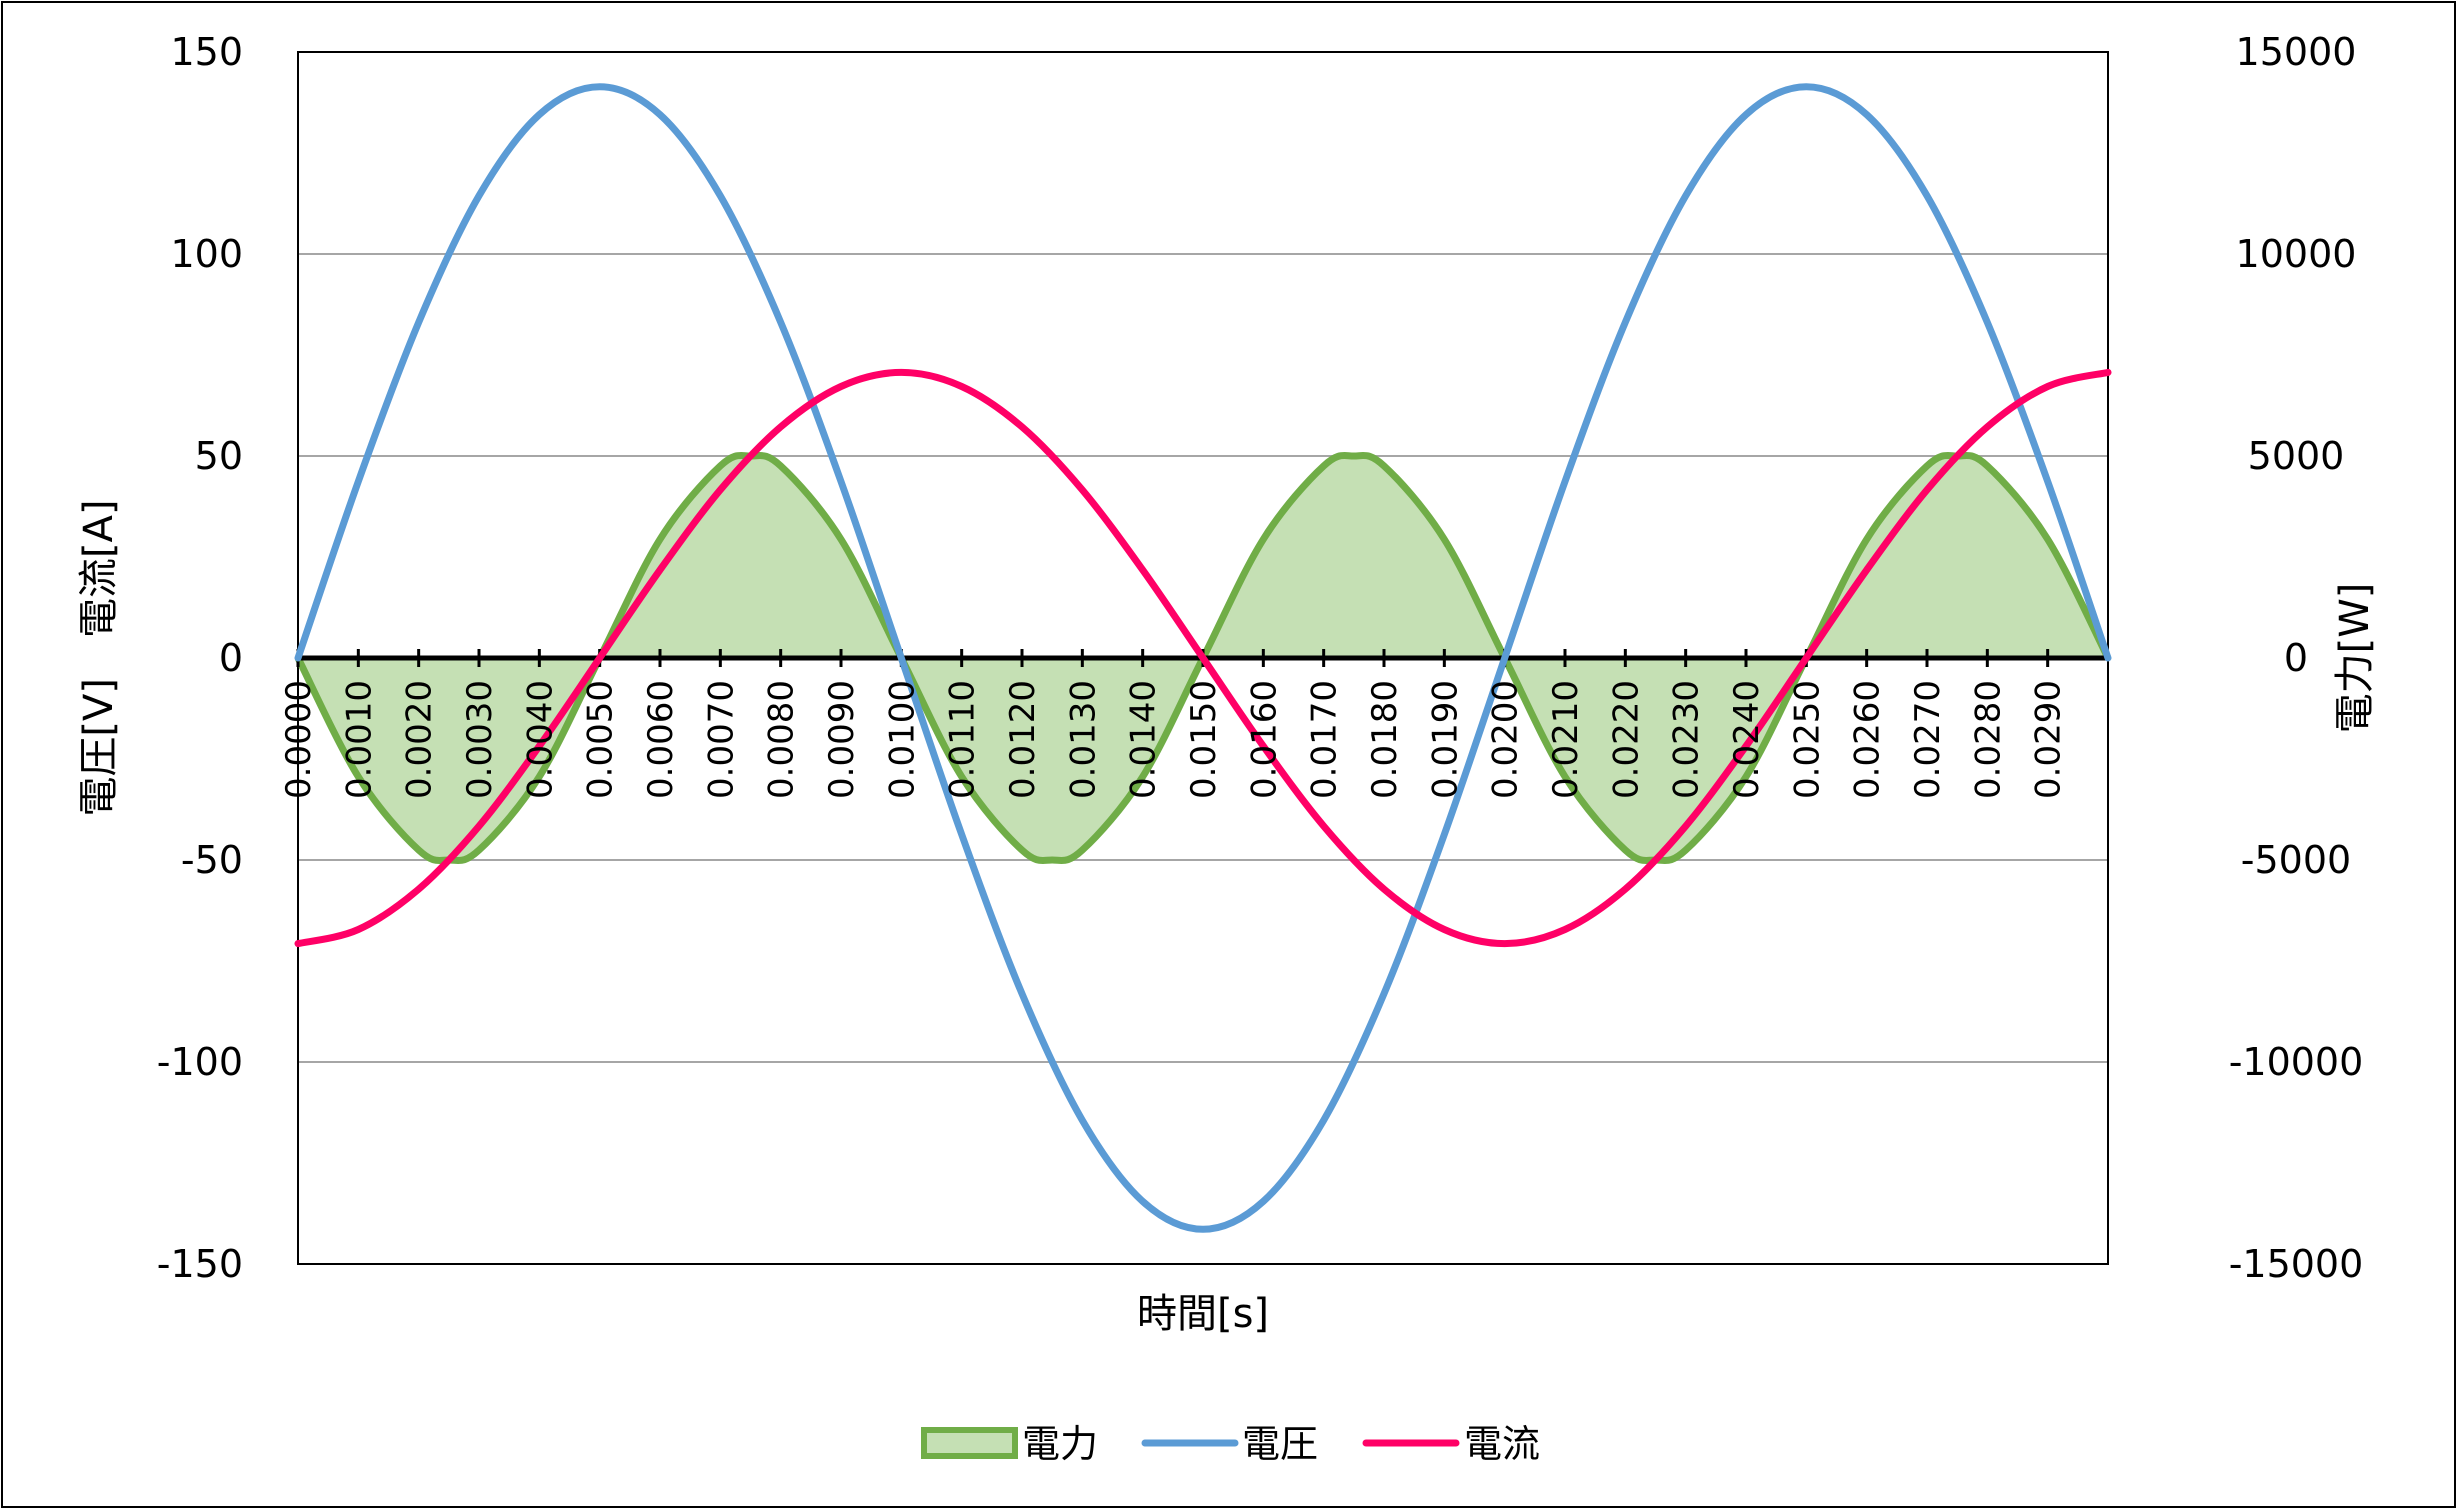 This screenshot has height=1511, width=2459. Describe the element at coordinates (963, 739) in the screenshot. I see `x-tick-label: 0.0110` at that location.